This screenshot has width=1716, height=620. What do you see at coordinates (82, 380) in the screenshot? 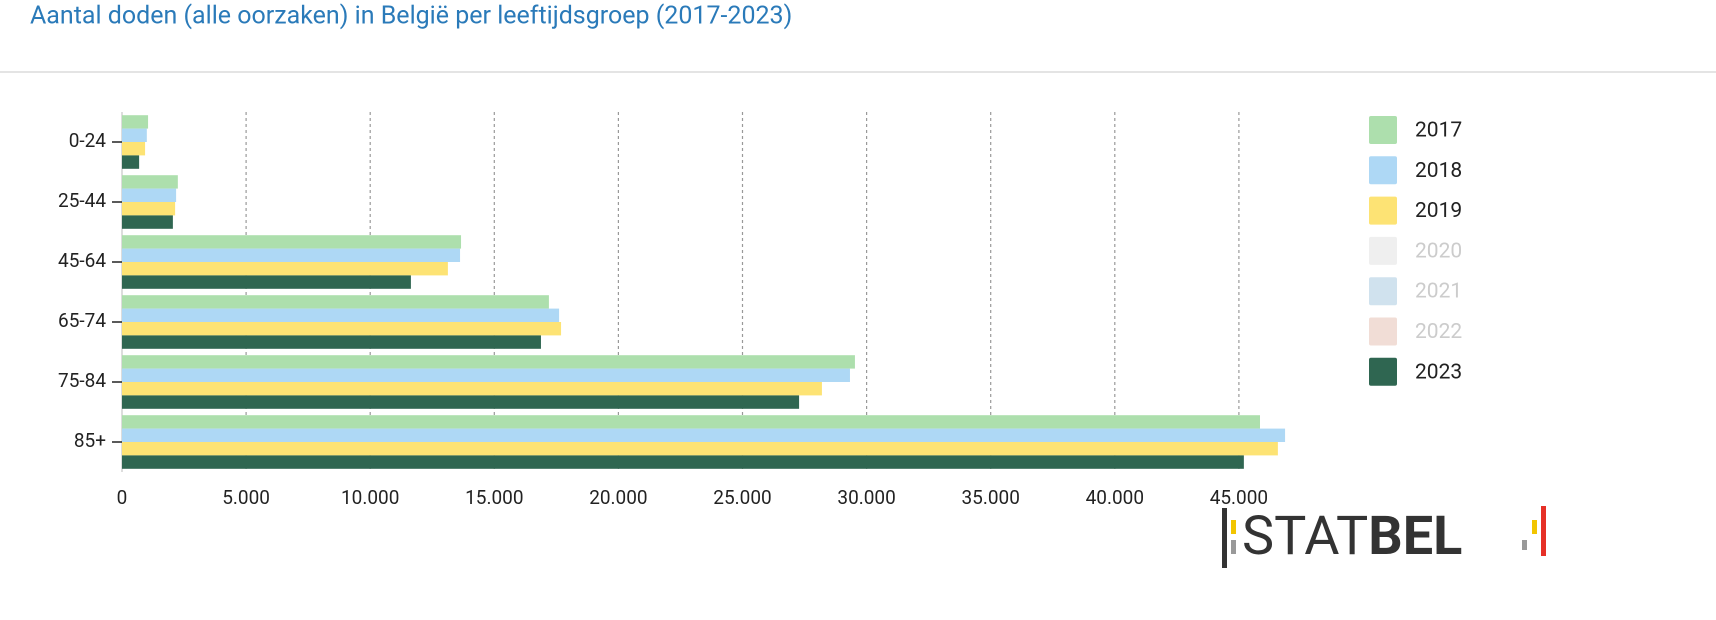
I see `y-tick-label: 75-84` at bounding box center [82, 380].